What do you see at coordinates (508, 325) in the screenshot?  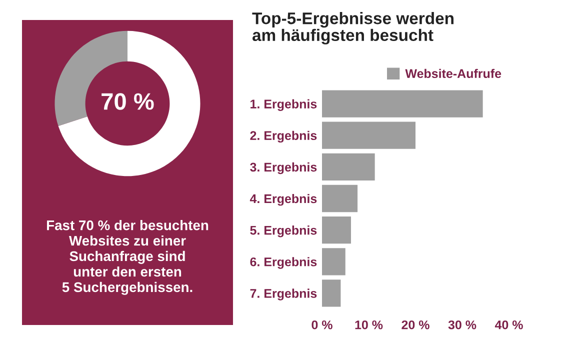 I see `x-tick-label: 40 %` at bounding box center [508, 325].